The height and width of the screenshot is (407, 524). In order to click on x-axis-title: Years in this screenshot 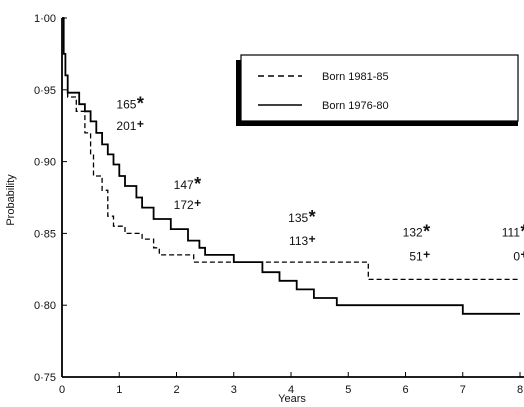, I will do `click(292, 399)`.